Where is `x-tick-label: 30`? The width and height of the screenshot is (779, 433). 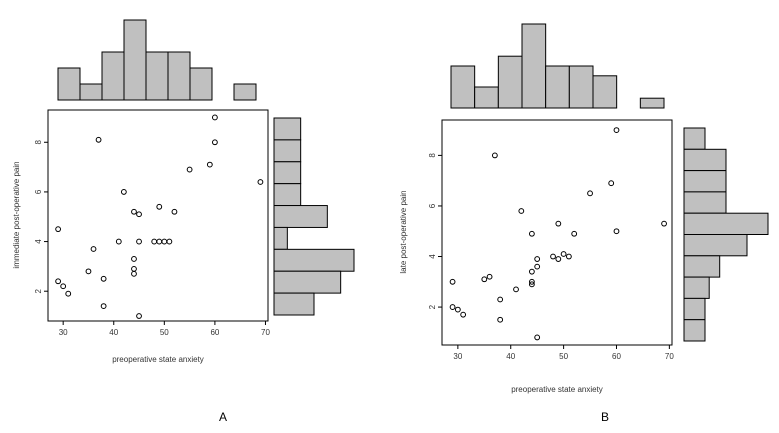
x-tick-label: 30 is located at coordinates (63, 332).